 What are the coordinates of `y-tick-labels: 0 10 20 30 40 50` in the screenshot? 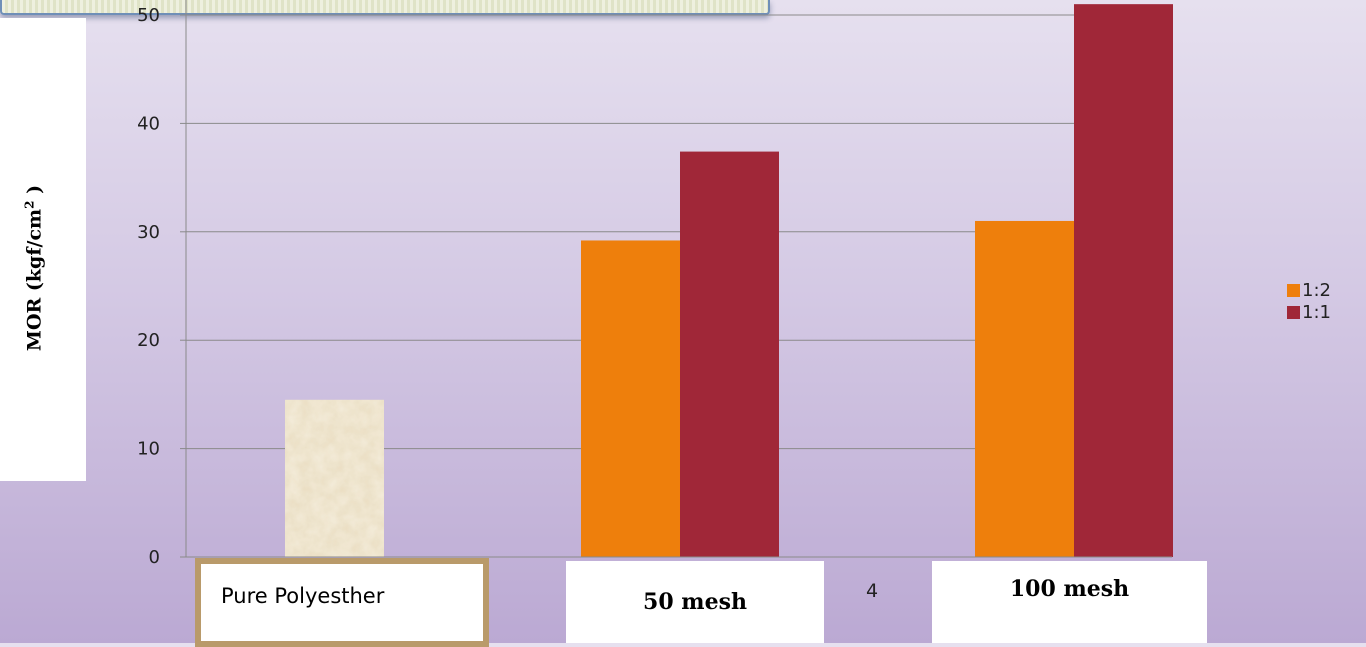 It's located at (148, 286).